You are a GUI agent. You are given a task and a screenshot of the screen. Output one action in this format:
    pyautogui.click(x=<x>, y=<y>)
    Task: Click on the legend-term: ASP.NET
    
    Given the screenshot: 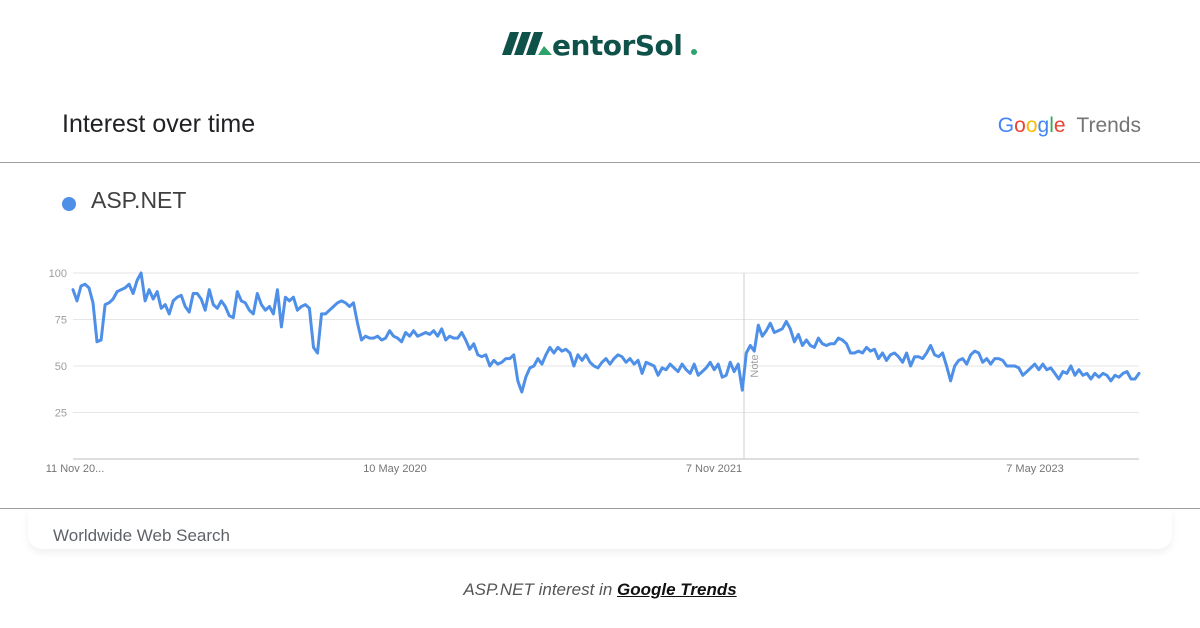 What is the action you would take?
    pyautogui.click(x=139, y=200)
    